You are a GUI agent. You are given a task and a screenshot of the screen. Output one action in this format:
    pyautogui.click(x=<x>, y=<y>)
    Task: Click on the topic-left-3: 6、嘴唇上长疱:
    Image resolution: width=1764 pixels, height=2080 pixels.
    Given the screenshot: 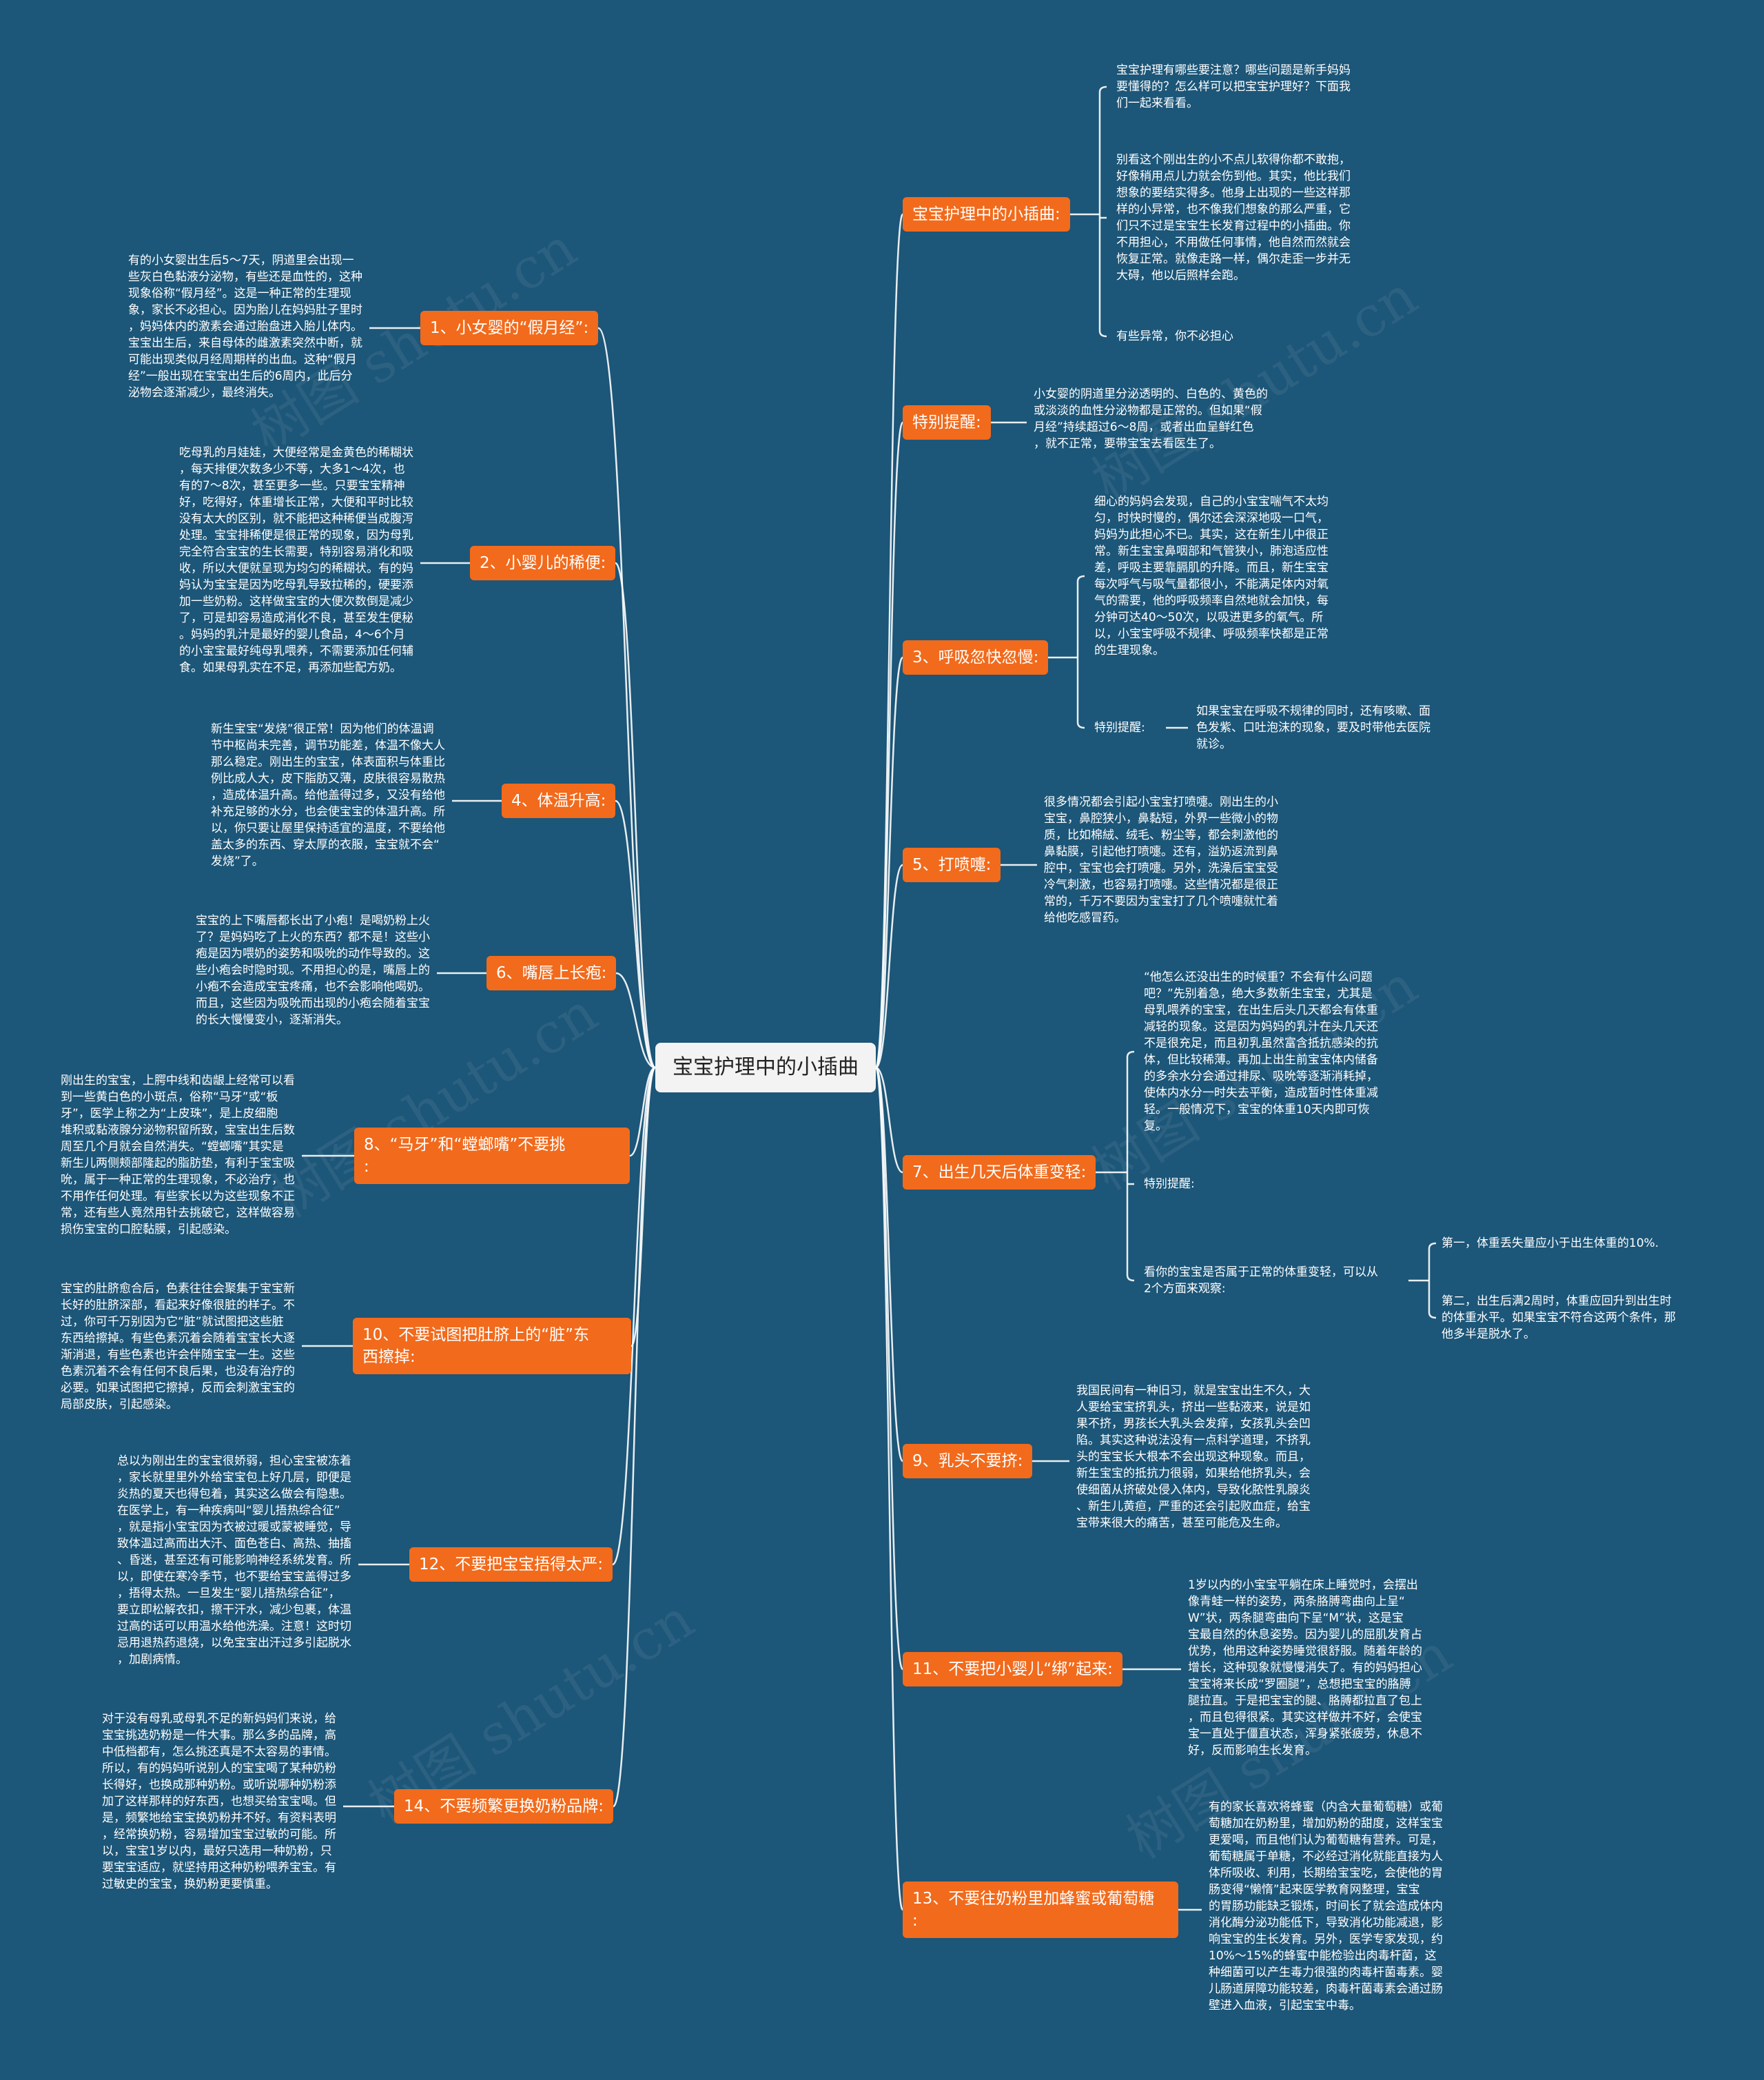 What is the action you would take?
    pyautogui.click(x=551, y=973)
    